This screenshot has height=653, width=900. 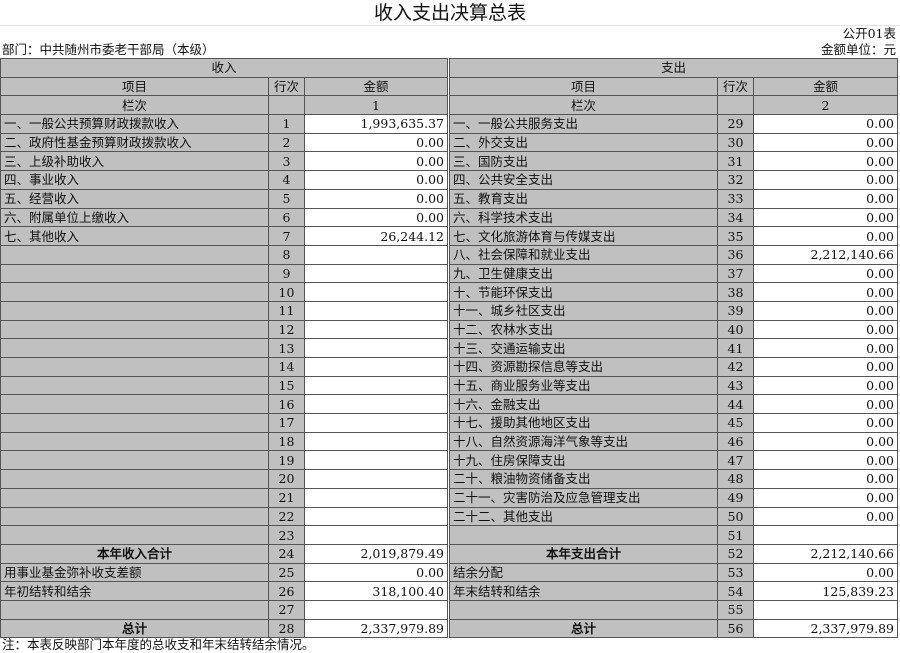 I want to click on expense-row-no: 30, so click(x=735, y=142).